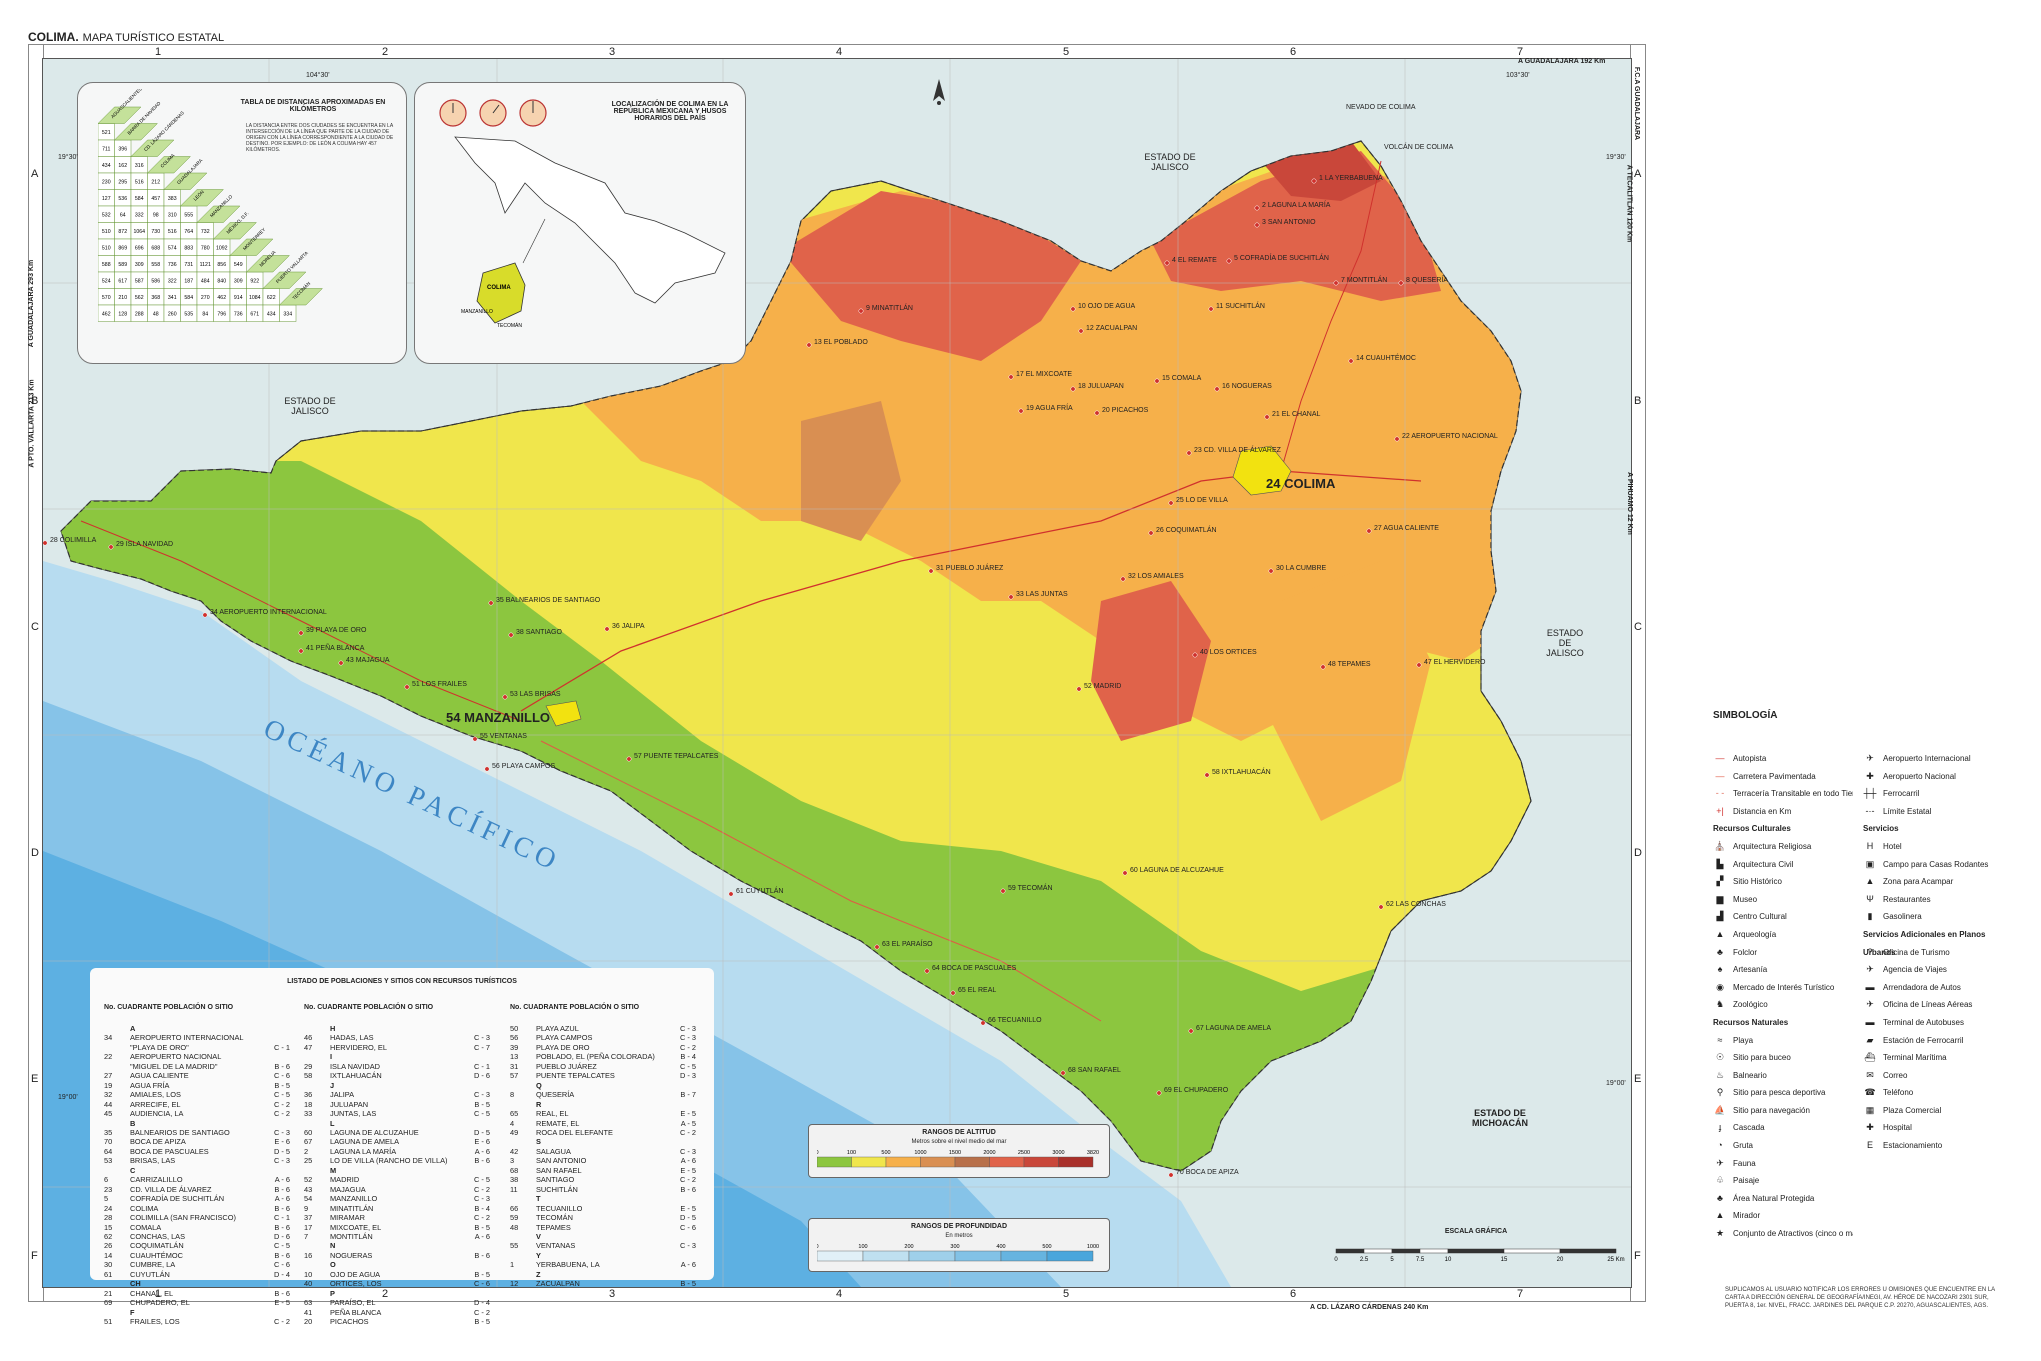  Describe the element at coordinates (548, 600) in the screenshot. I see `place-label: 35 BALNEARIOS DE SANTIAGO` at that location.